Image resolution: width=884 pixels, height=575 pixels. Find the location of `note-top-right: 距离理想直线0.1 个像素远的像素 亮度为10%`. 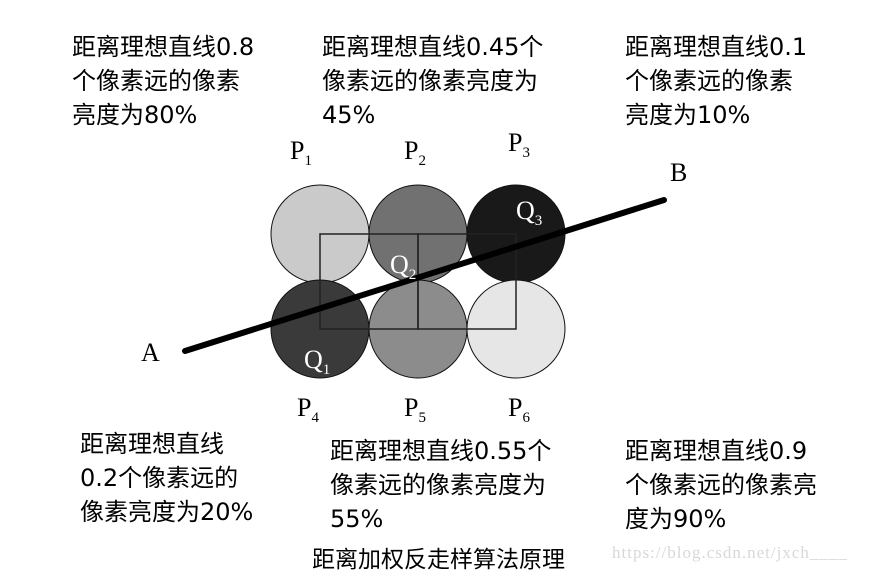

note-top-right: 距离理想直线0.1 个像素远的像素 亮度为10% is located at coordinates (716, 81).